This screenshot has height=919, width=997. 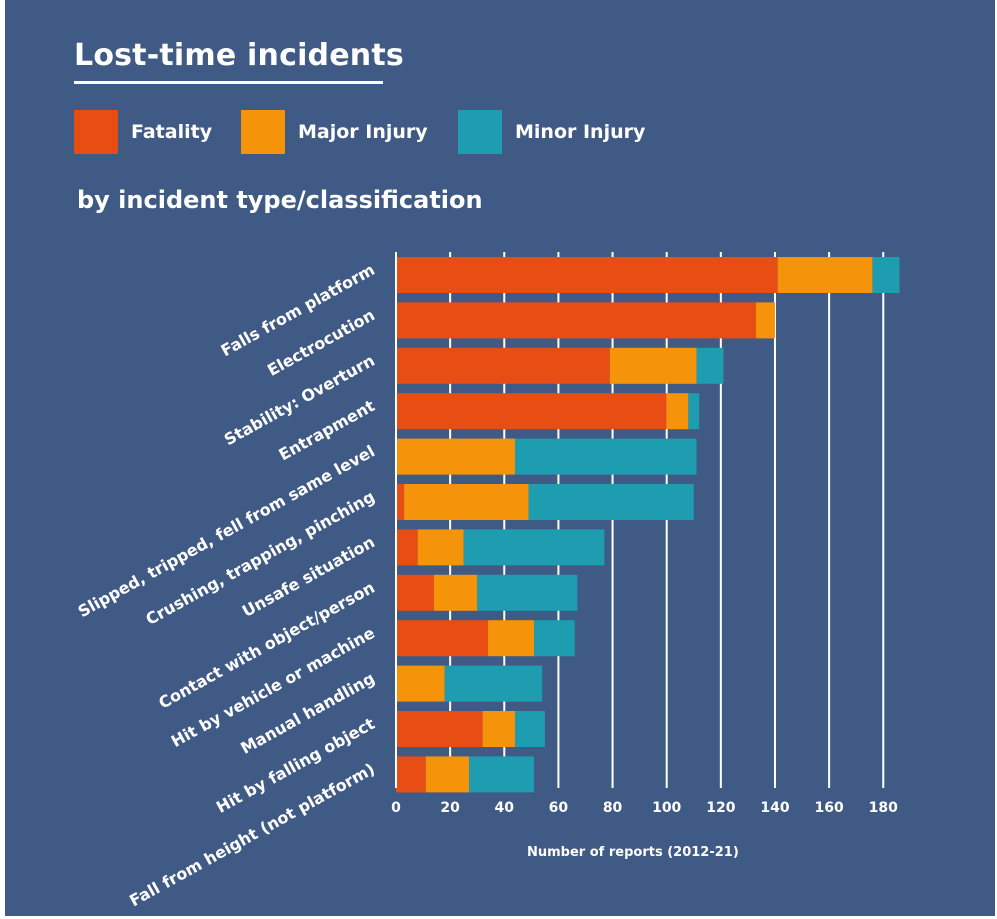 What do you see at coordinates (666, 808) in the screenshot?
I see `x-tick-label-100: 100` at bounding box center [666, 808].